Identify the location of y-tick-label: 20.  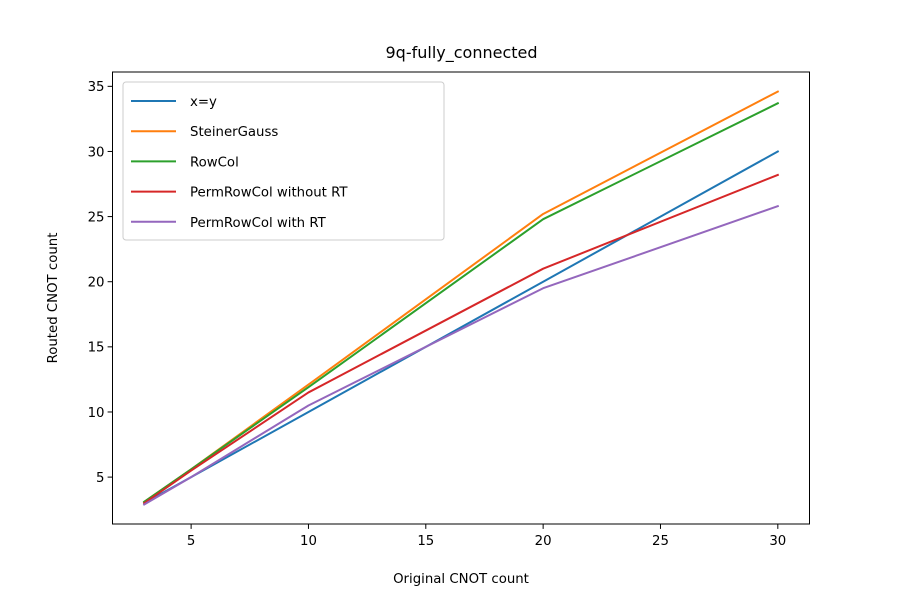
(96, 283).